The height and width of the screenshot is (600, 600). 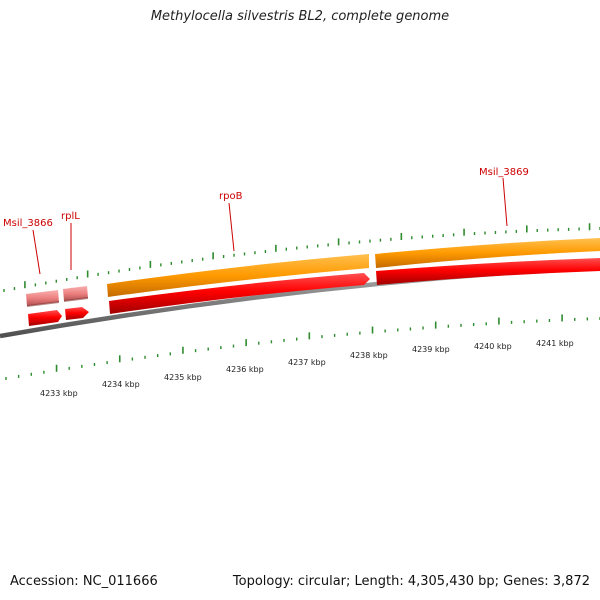 I want to click on accession-text: Accession: NC_011666, so click(x=84, y=581).